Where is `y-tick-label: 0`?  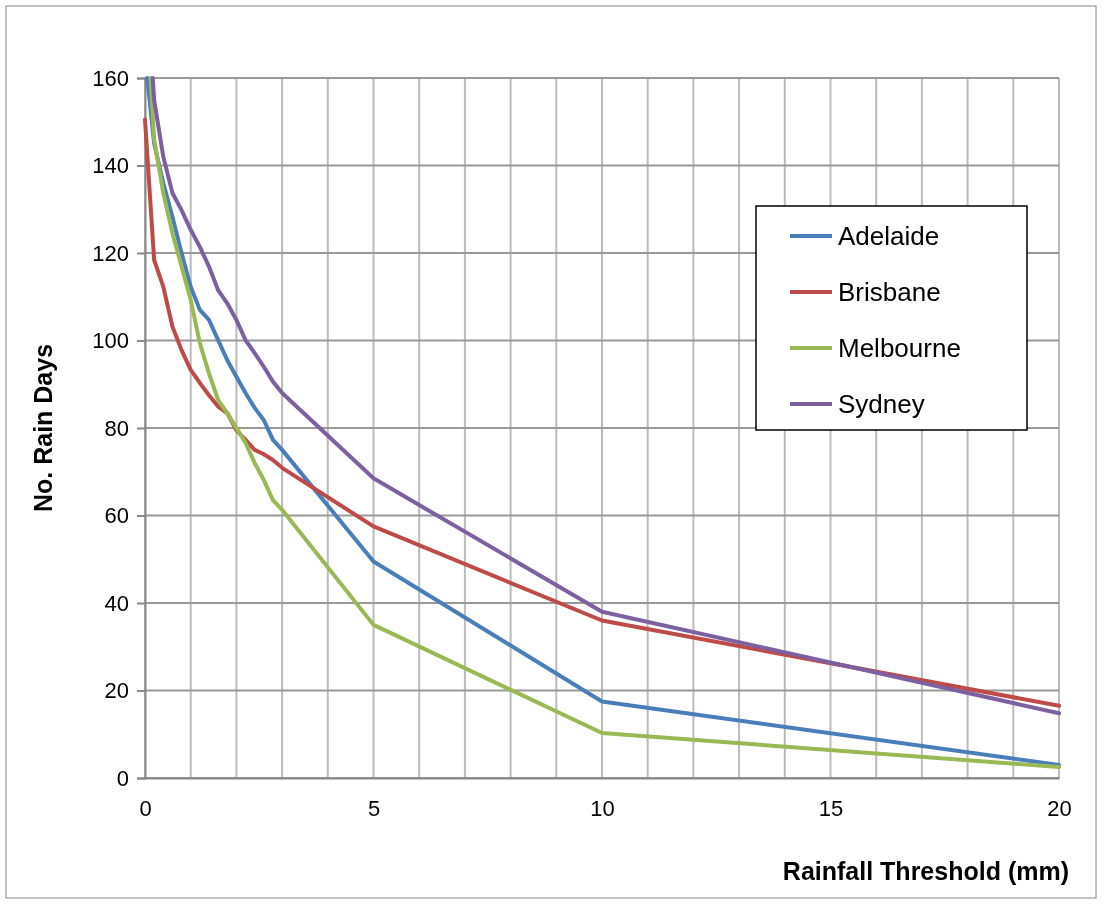
y-tick-label: 0 is located at coordinates (122, 778).